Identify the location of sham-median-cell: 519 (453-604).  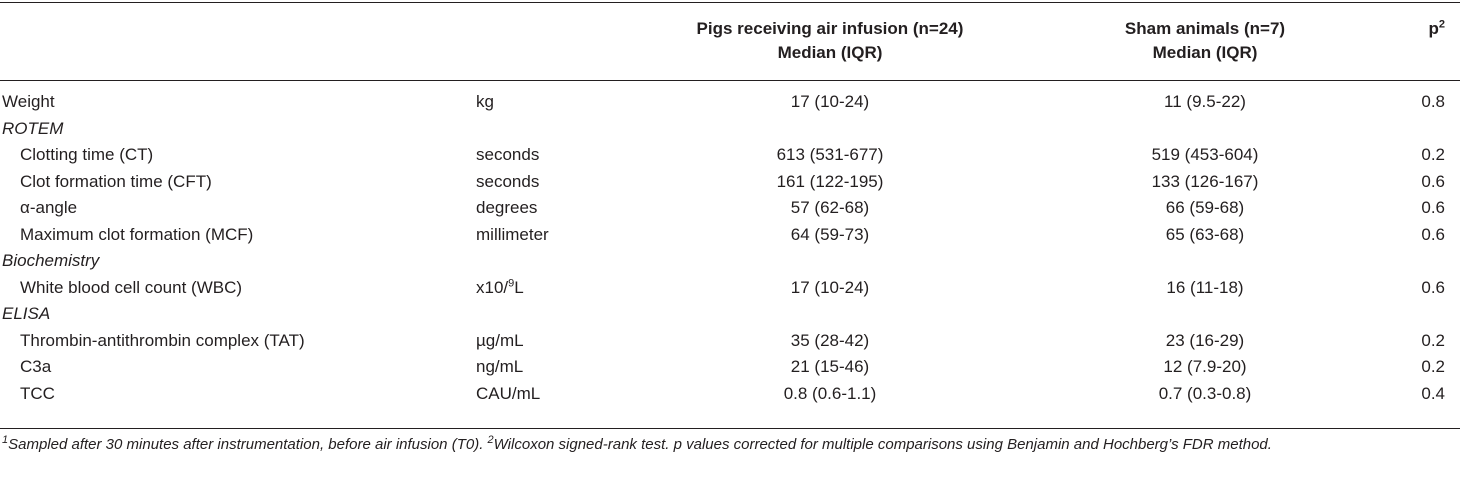
(1205, 154).